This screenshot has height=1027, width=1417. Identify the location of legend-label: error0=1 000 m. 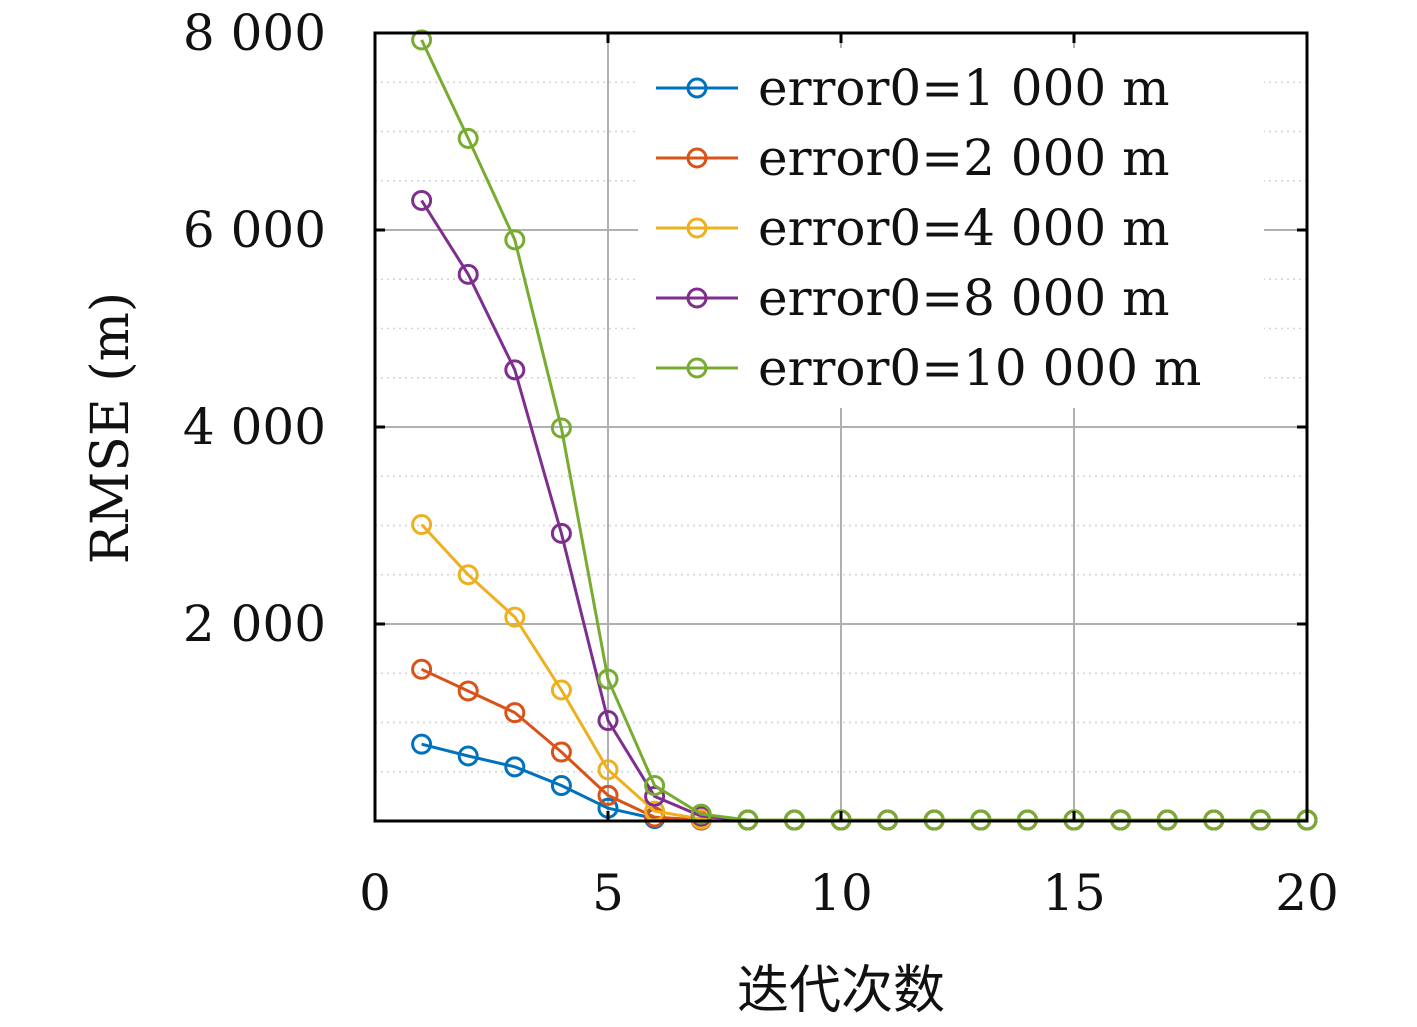
(964, 88).